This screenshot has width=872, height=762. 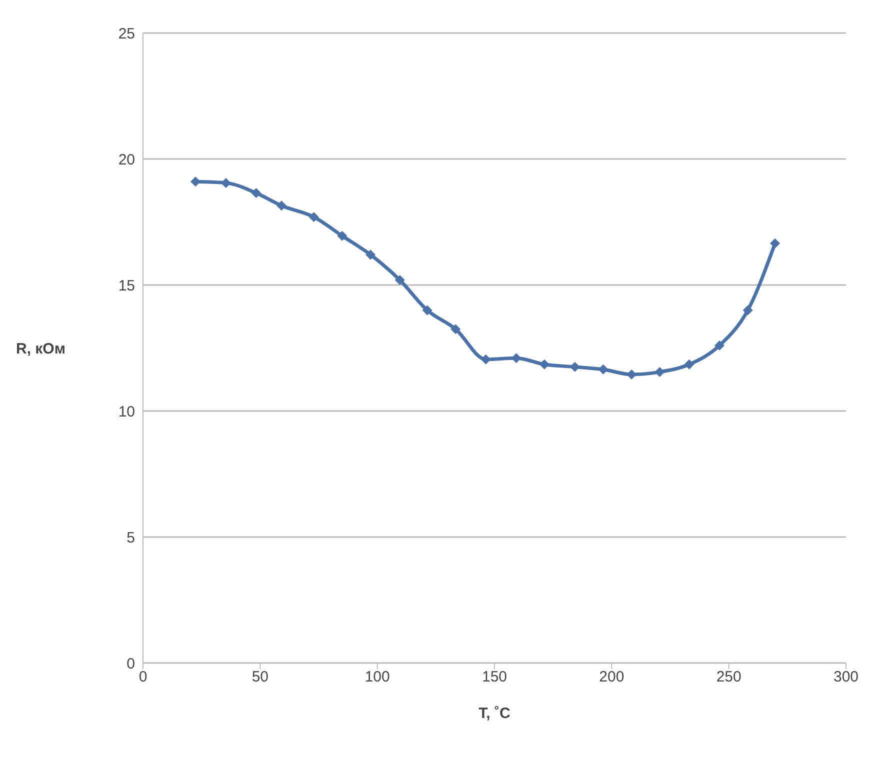 What do you see at coordinates (41, 349) in the screenshot?
I see `y-axis-title: R, кОм` at bounding box center [41, 349].